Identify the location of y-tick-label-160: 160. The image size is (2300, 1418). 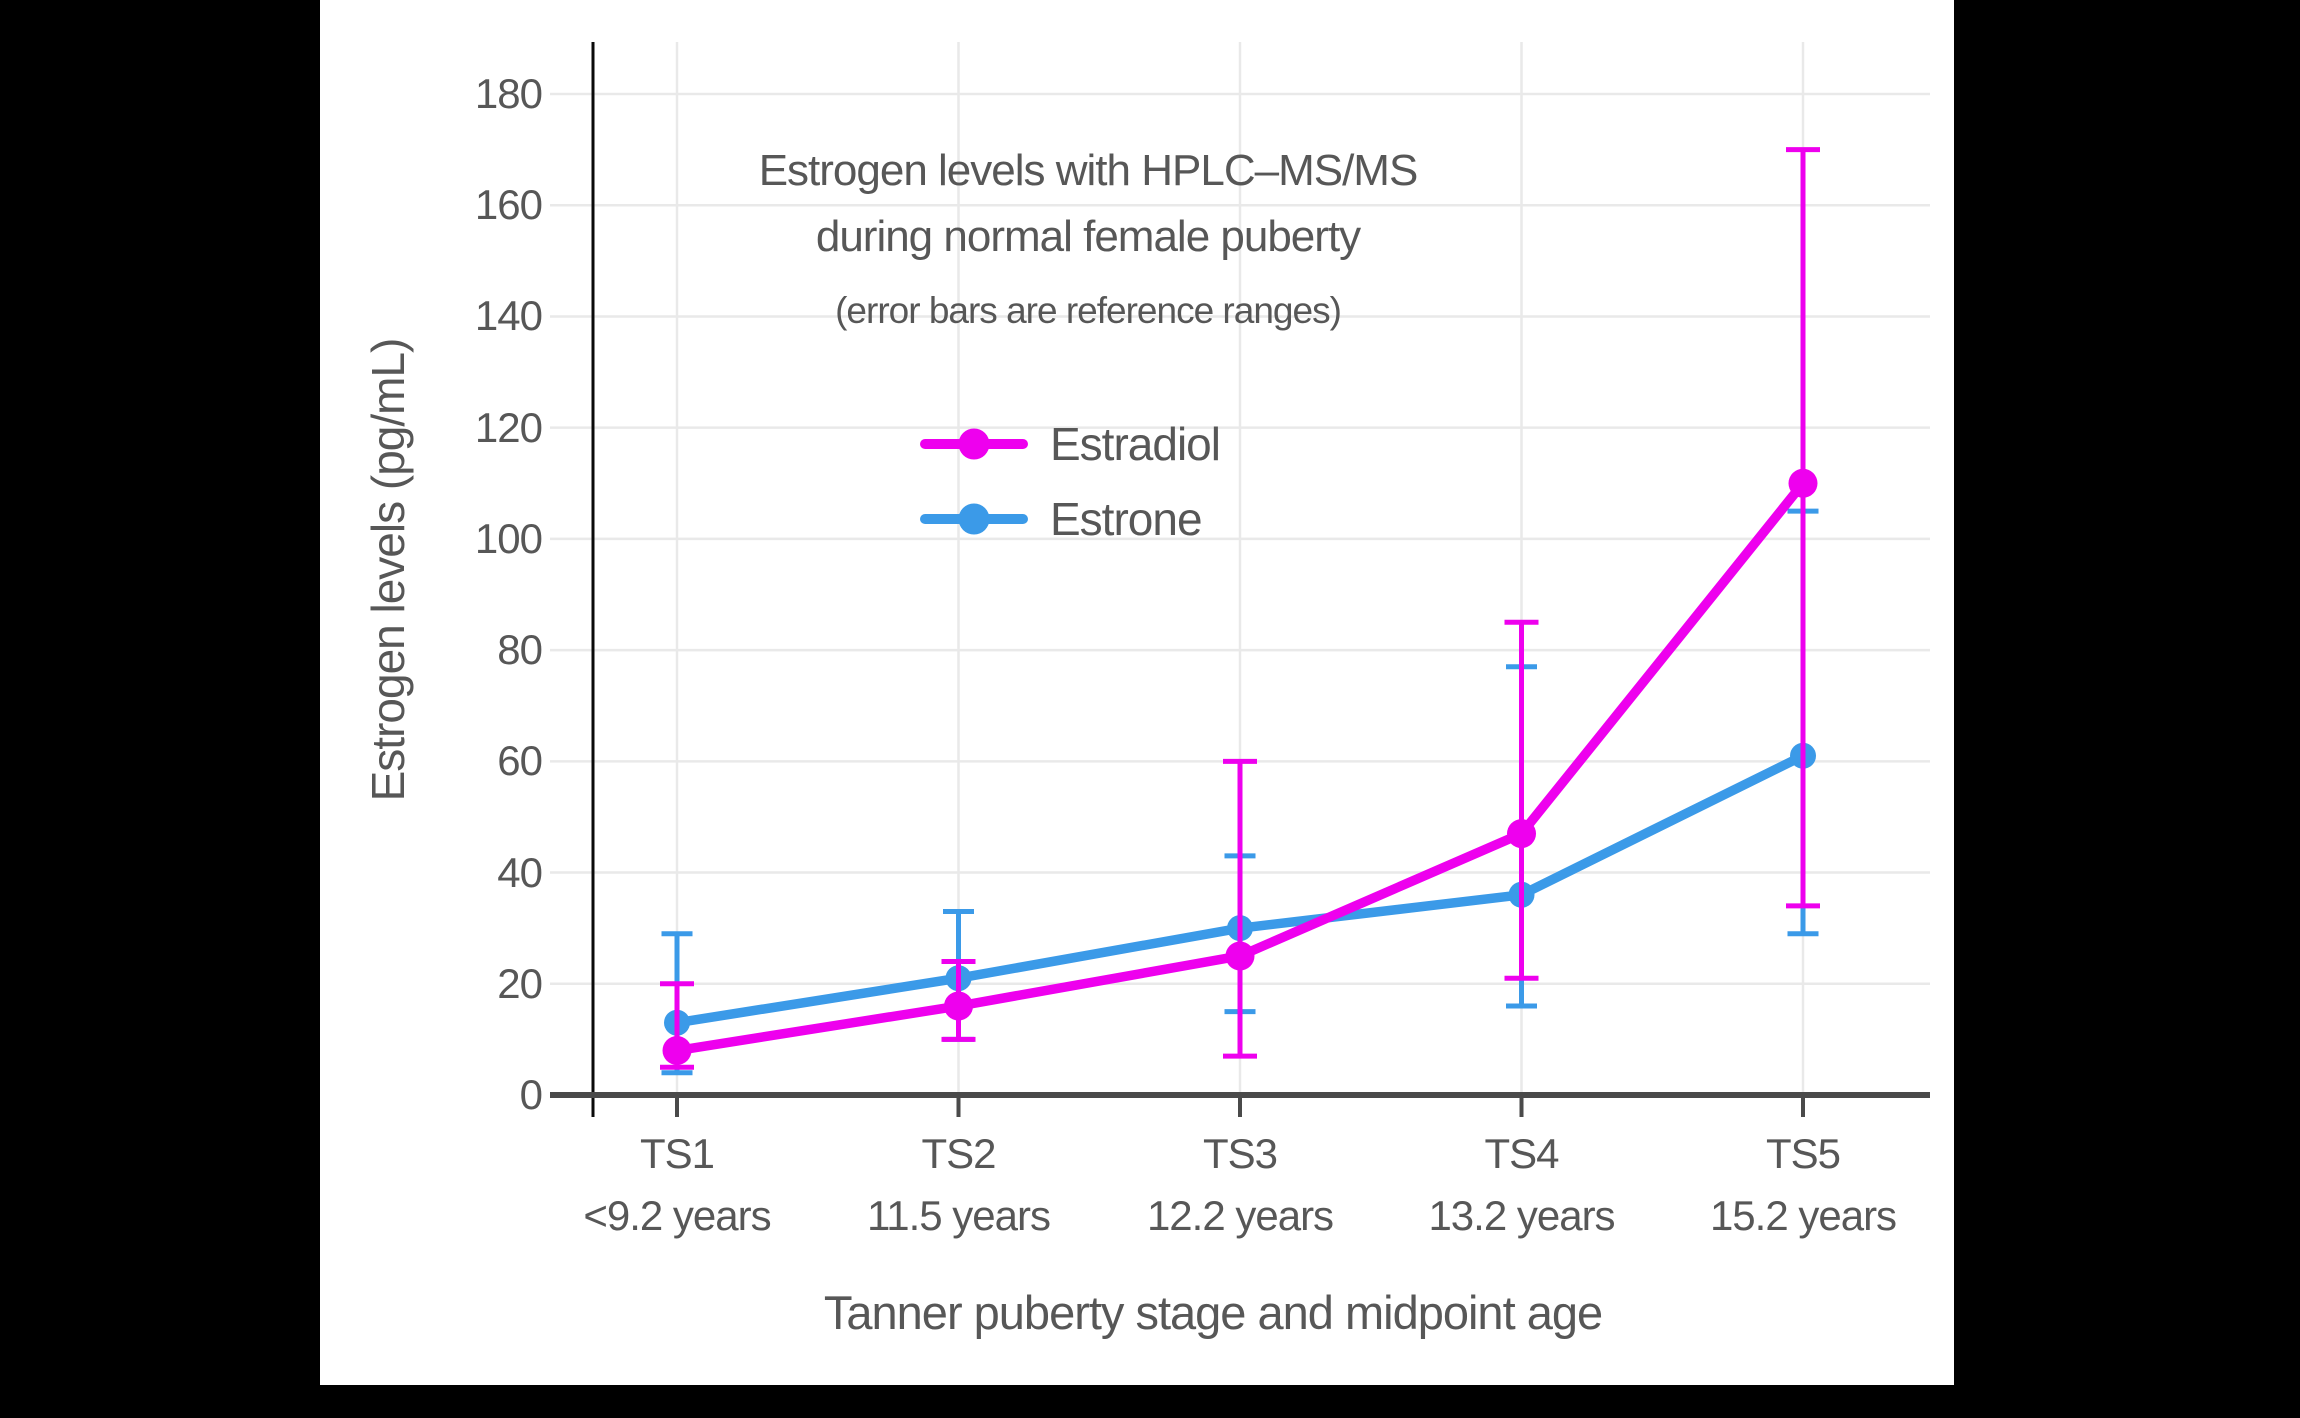
(508, 205).